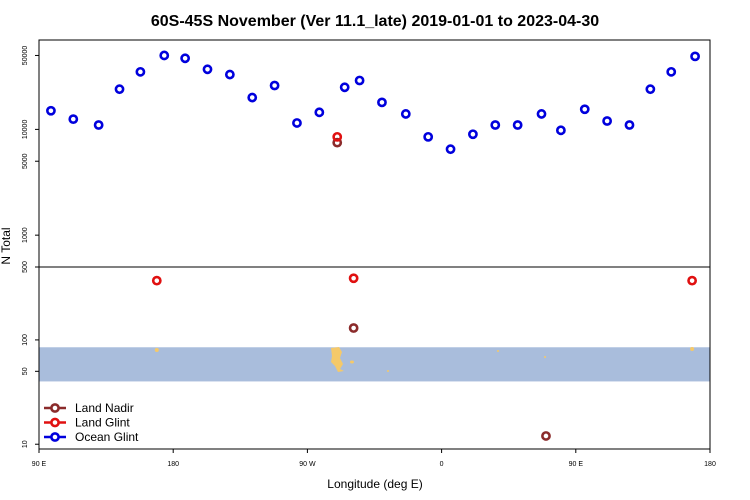 This screenshot has height=500, width=750. What do you see at coordinates (6, 245) in the screenshot?
I see `y-axis-label: N Total` at bounding box center [6, 245].